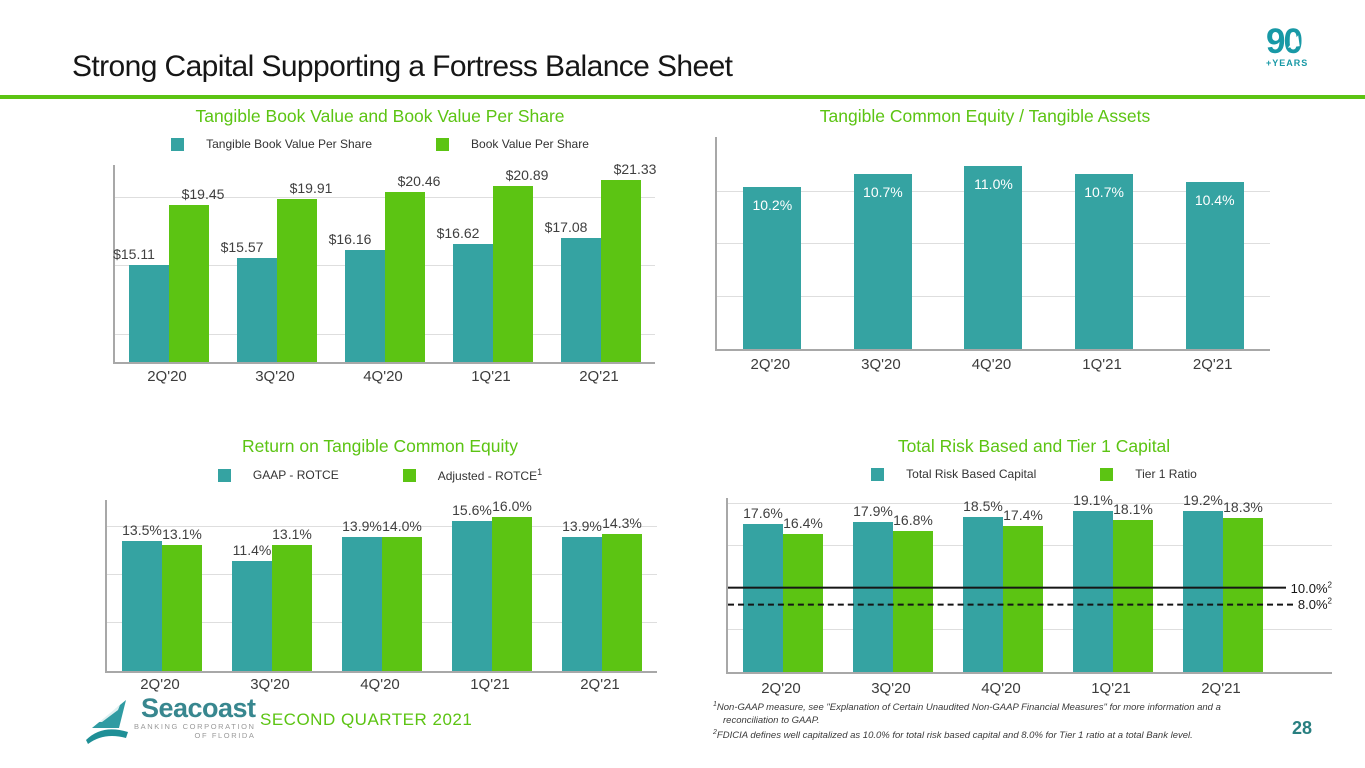  What do you see at coordinates (142, 596) in the screenshot?
I see `bar: 13.5%` at bounding box center [142, 596].